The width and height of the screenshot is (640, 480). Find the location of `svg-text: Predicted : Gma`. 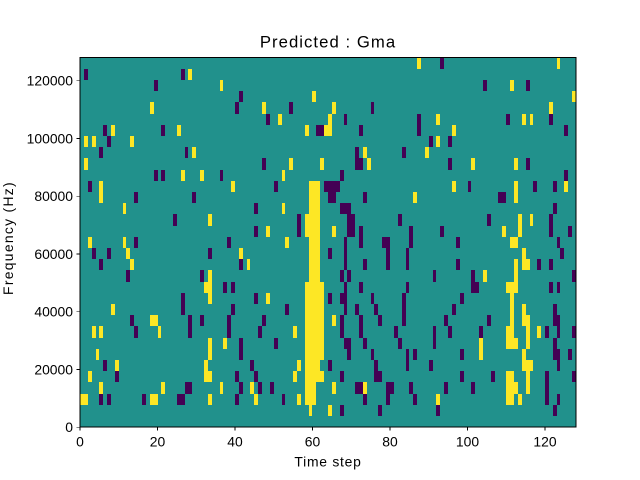

svg-text: Predicted : Gma is located at coordinates (328, 42).